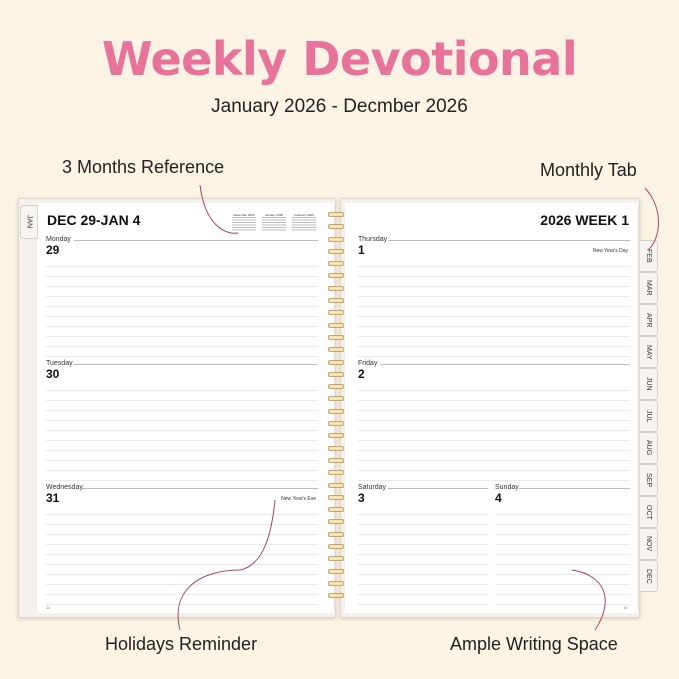  What do you see at coordinates (649, 448) in the screenshot?
I see `tab-aug: AUG` at bounding box center [649, 448].